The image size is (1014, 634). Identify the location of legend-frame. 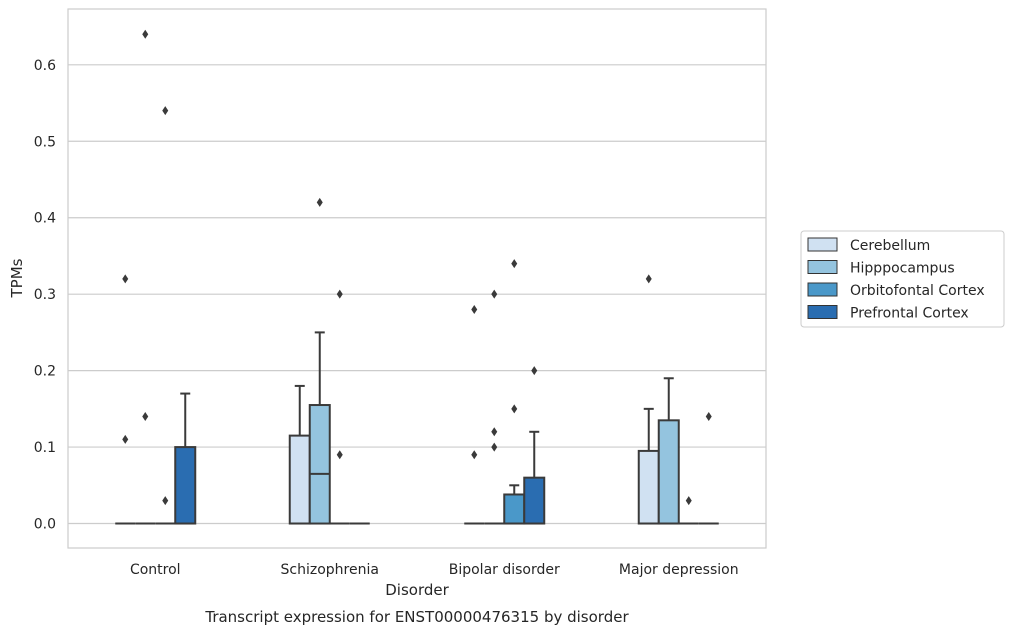
(902, 279).